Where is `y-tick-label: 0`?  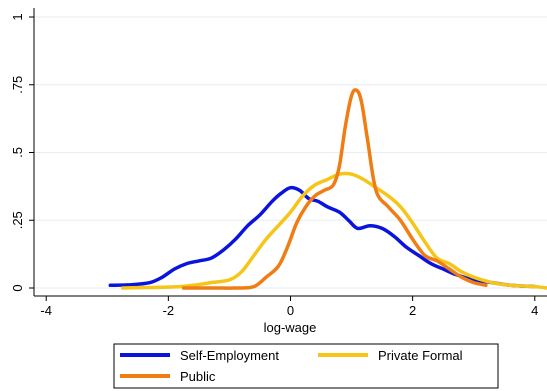
y-tick-label: 0 is located at coordinates (17, 287).